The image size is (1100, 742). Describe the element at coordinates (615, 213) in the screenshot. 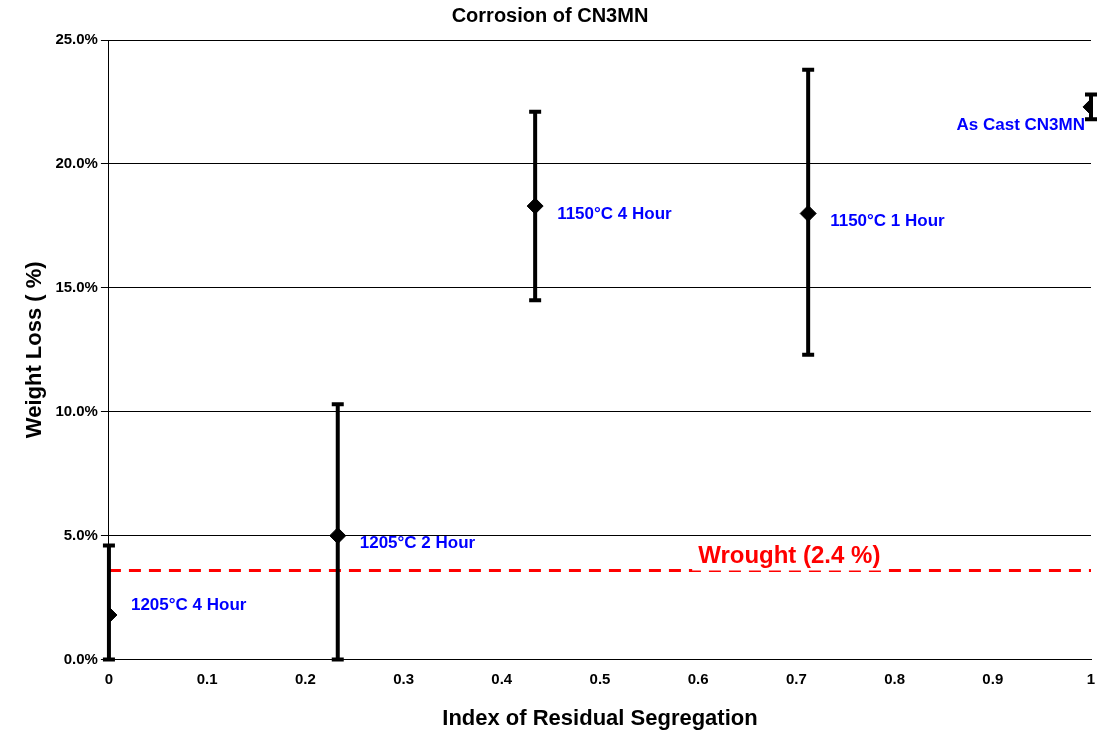

I see `annotation: 1150°C 4 Hour` at that location.